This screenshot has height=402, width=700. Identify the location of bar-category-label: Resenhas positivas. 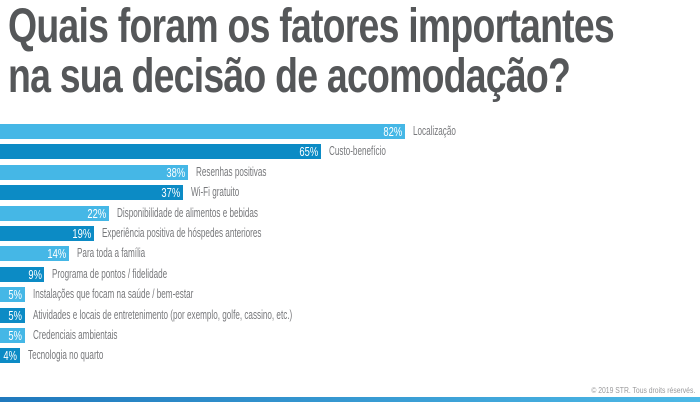
(231, 171).